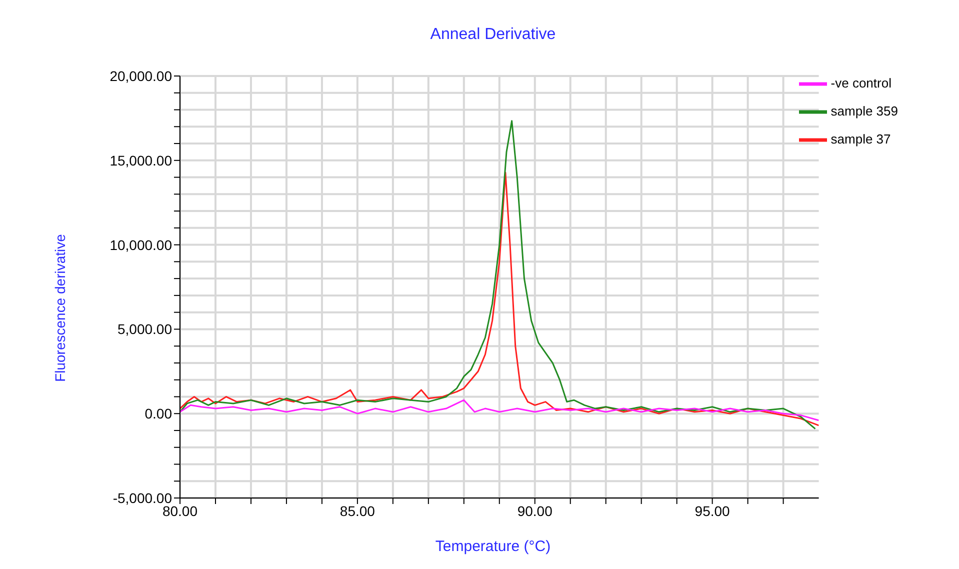  What do you see at coordinates (493, 35) in the screenshot?
I see `chart-title: Anneal Derivative` at bounding box center [493, 35].